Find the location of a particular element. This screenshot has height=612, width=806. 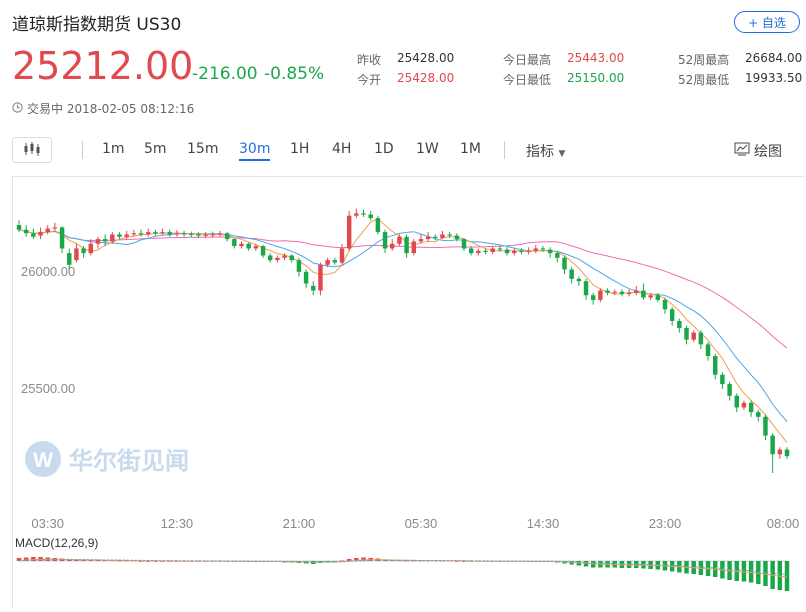

tab-5m: 5m is located at coordinates (155, 149).